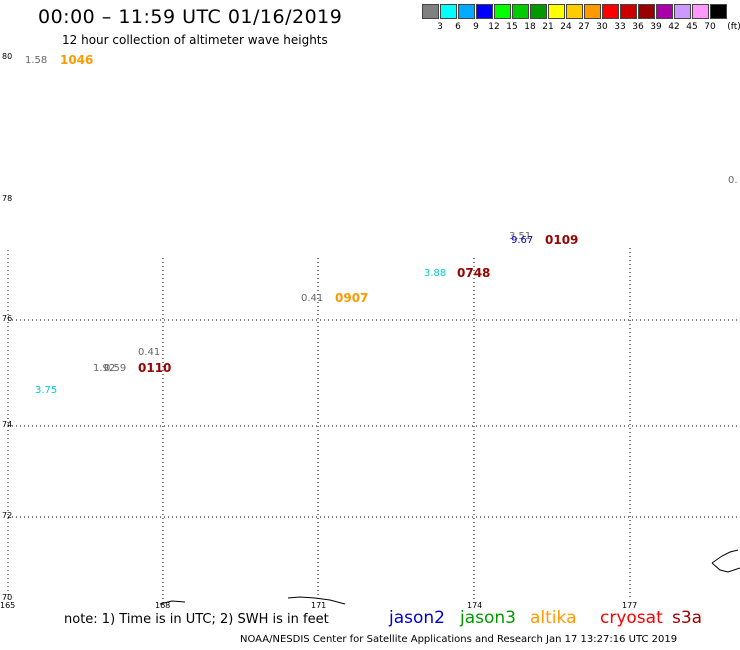 This screenshot has height=650, width=740. Describe the element at coordinates (440, 27) in the screenshot. I see `colorbar-label: 3` at that location.